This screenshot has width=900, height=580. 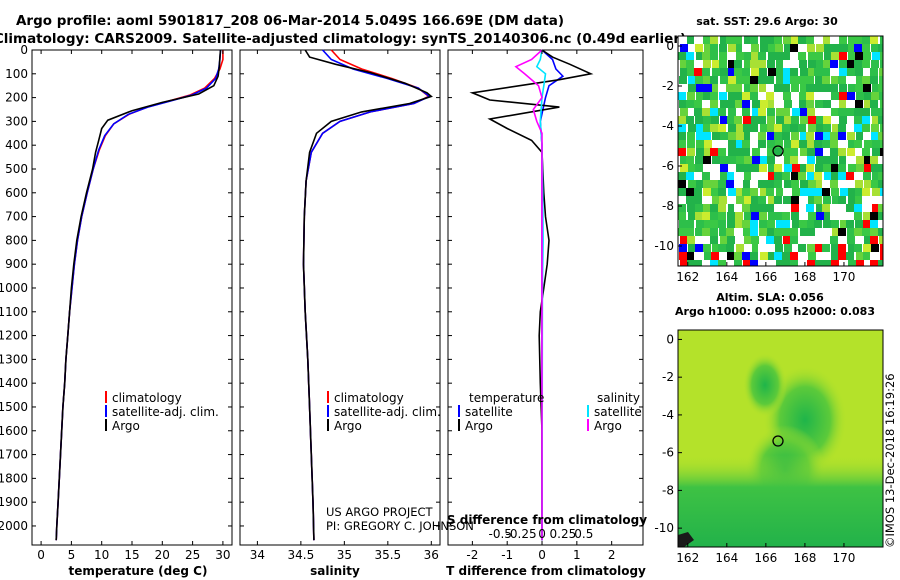 I want to click on depth-tick-label: 700, so click(x=16, y=217).